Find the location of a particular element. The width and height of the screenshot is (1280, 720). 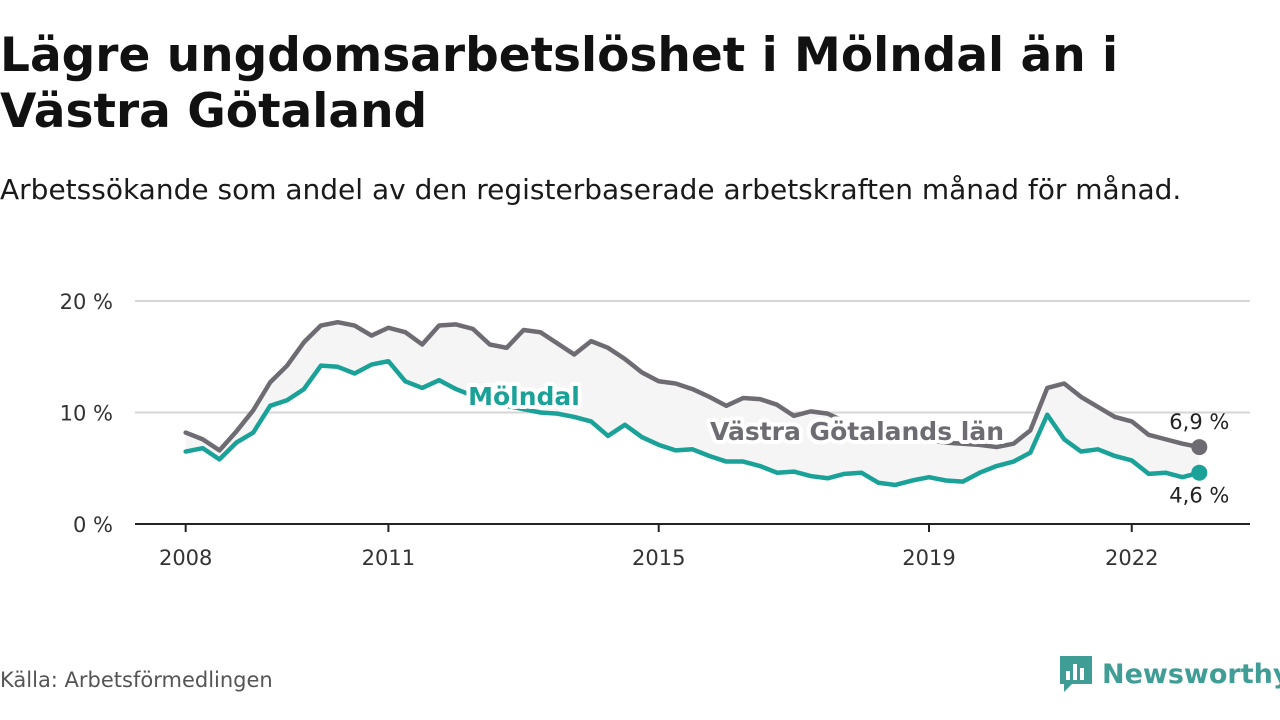

newsworthy-logo: Newsworthy is located at coordinates (1169, 674).